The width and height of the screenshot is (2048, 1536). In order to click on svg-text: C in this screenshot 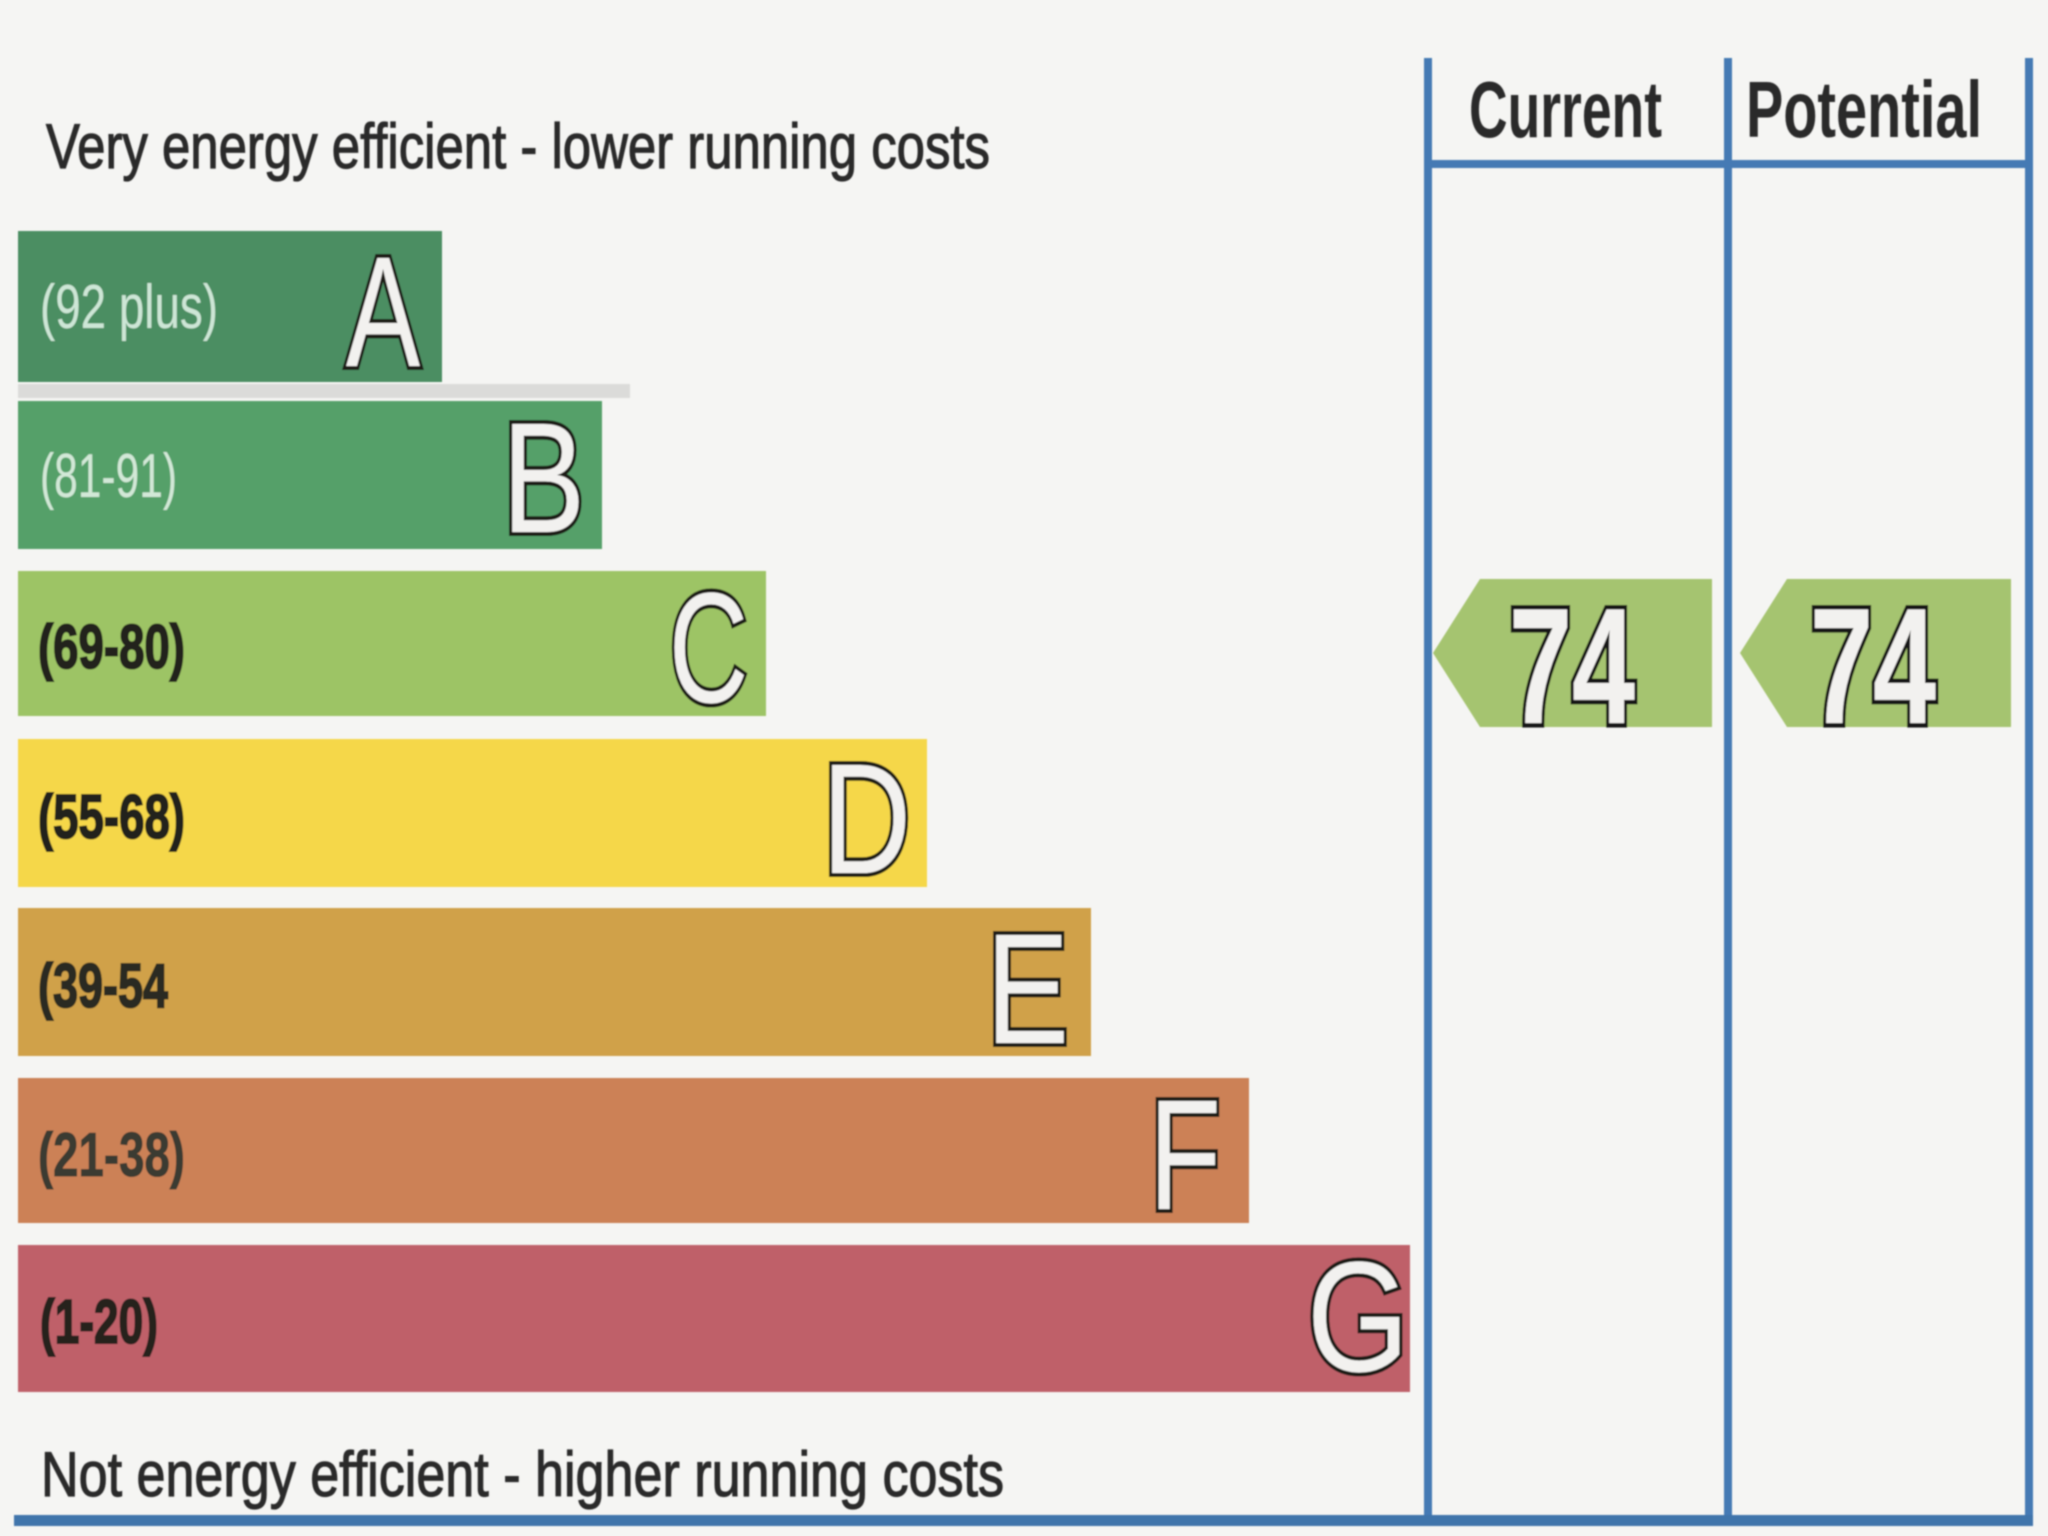, I will do `click(708, 648)`.